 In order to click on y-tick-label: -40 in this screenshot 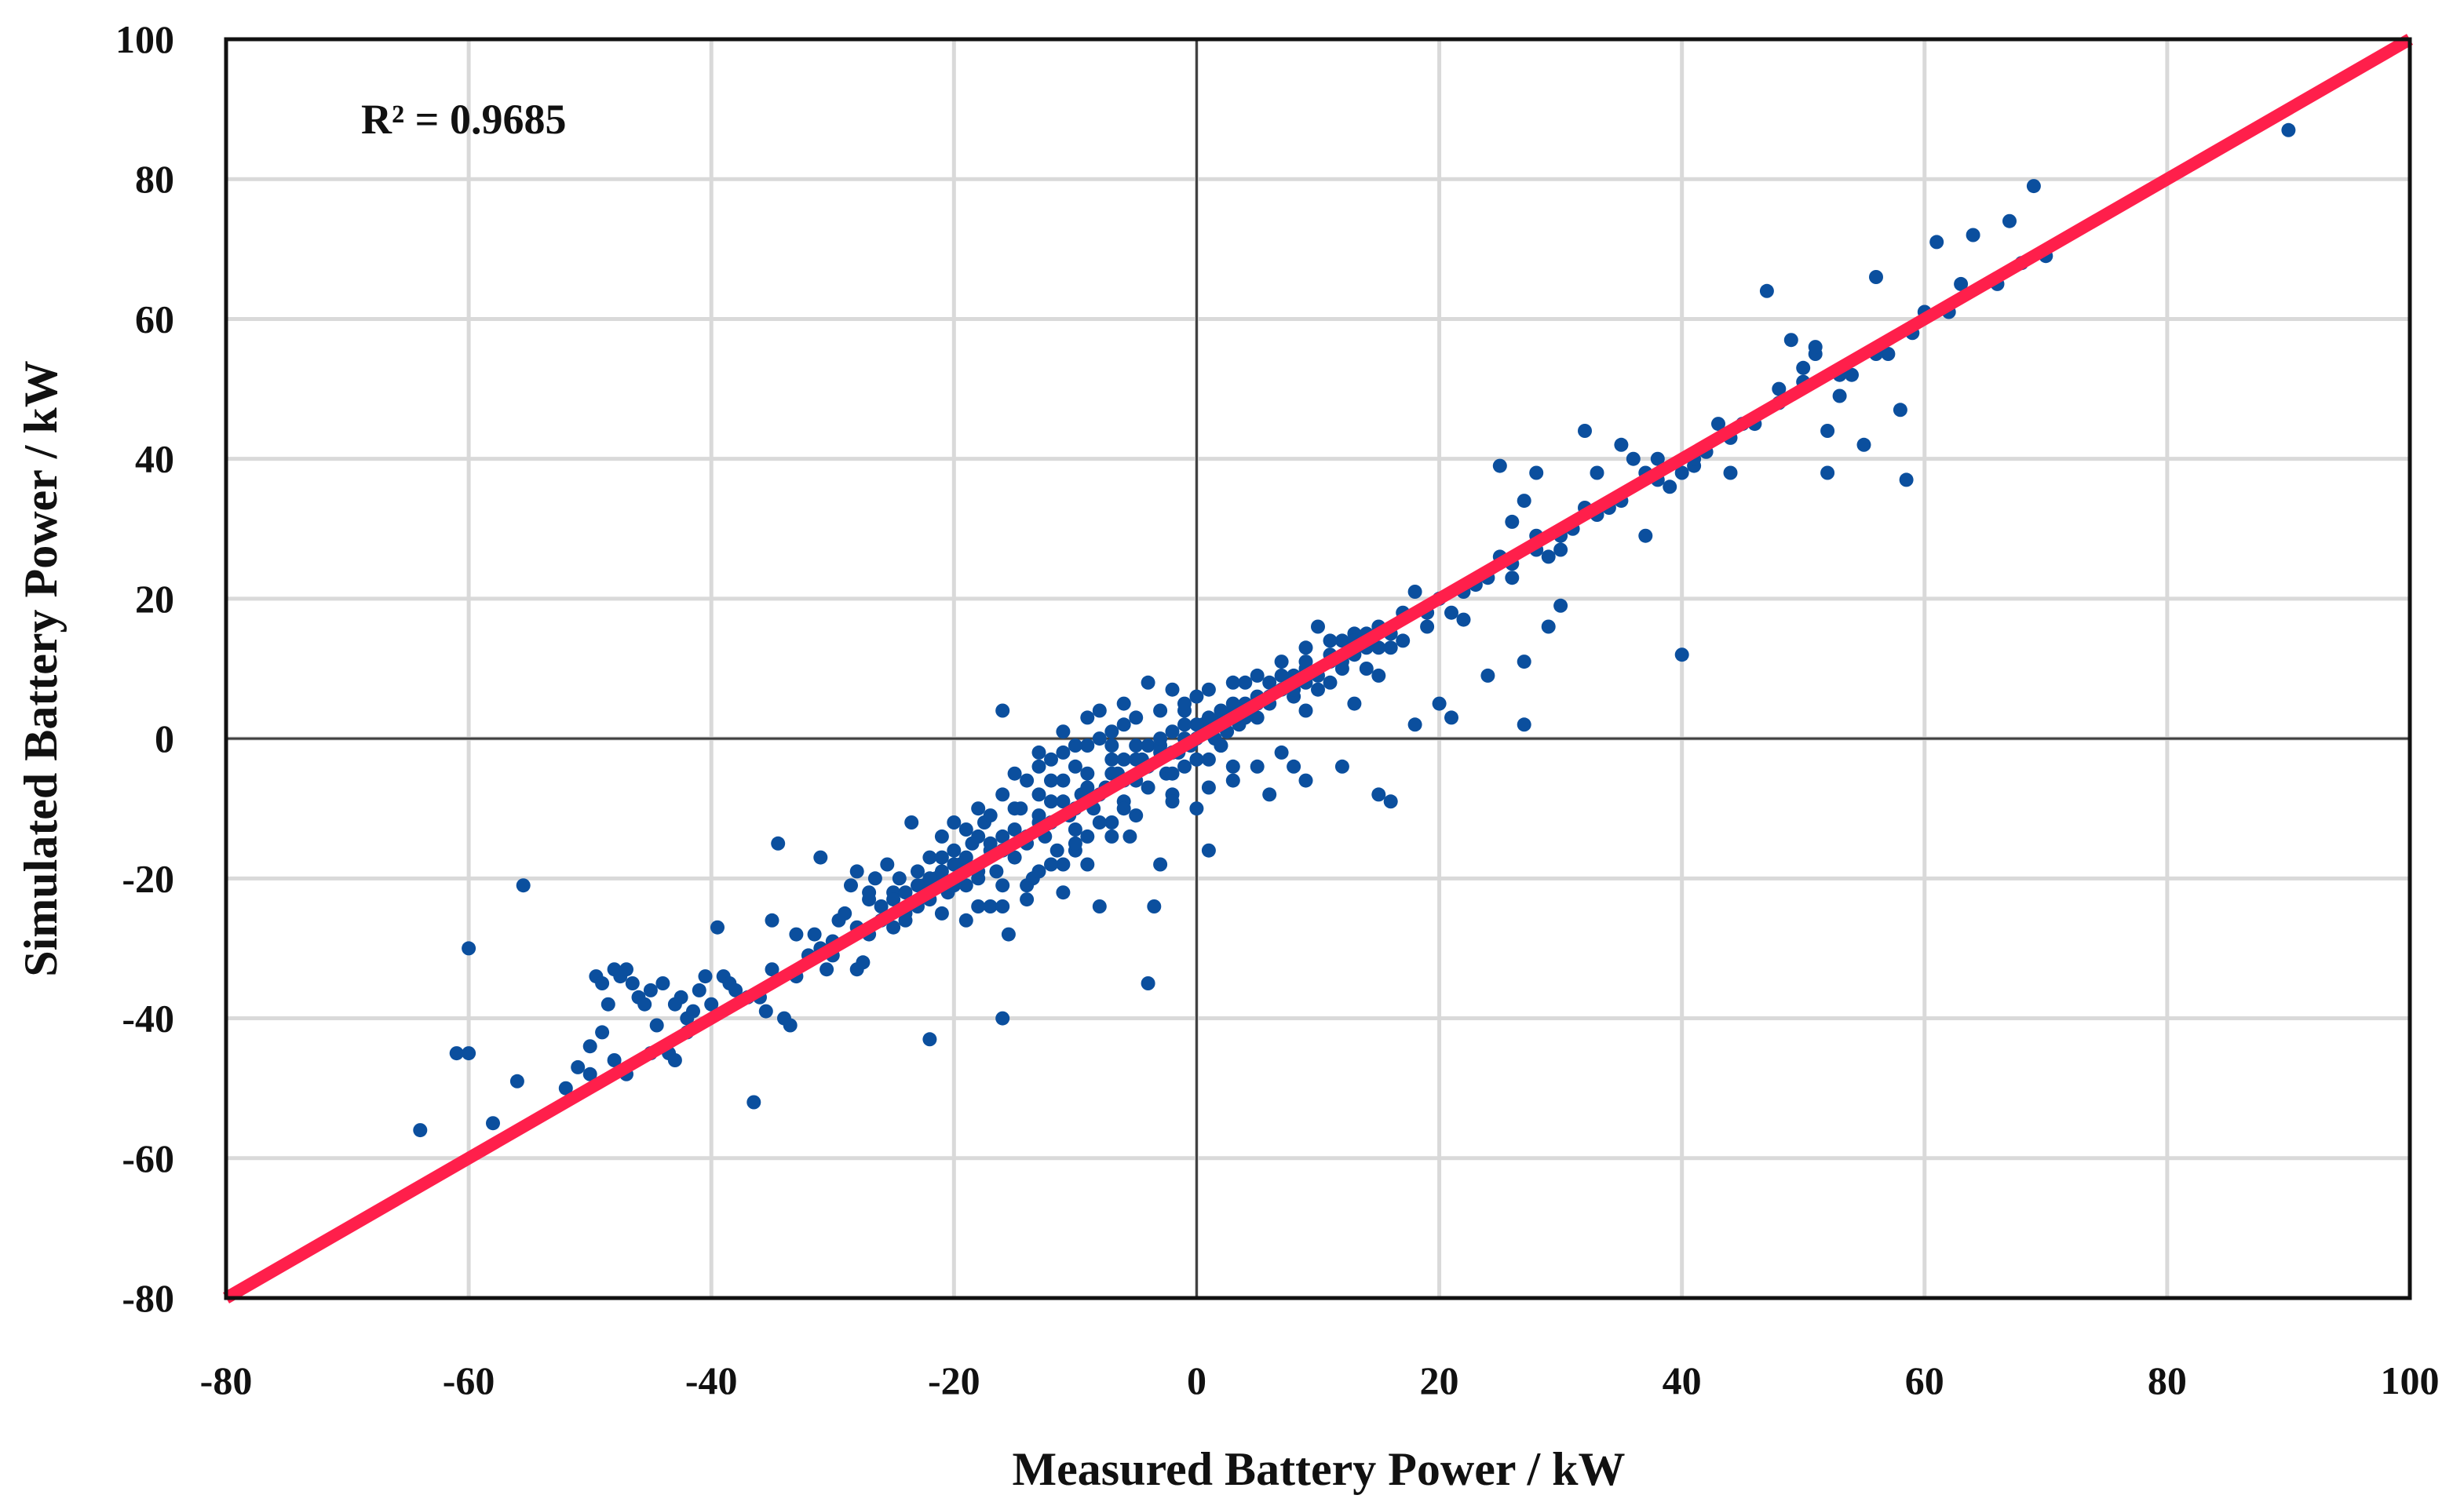, I will do `click(148, 1019)`.